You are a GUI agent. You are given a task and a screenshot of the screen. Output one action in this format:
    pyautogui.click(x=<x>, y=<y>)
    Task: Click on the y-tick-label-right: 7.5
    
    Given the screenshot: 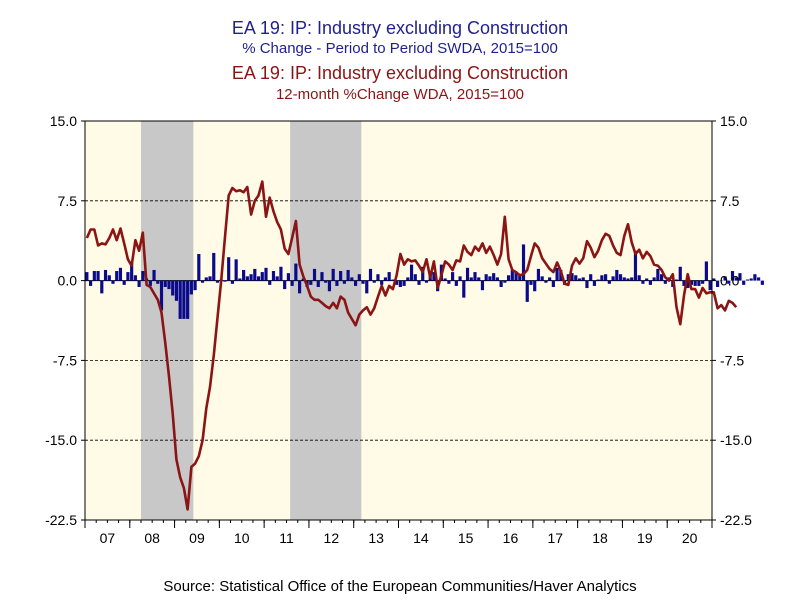 What is the action you would take?
    pyautogui.click(x=730, y=201)
    